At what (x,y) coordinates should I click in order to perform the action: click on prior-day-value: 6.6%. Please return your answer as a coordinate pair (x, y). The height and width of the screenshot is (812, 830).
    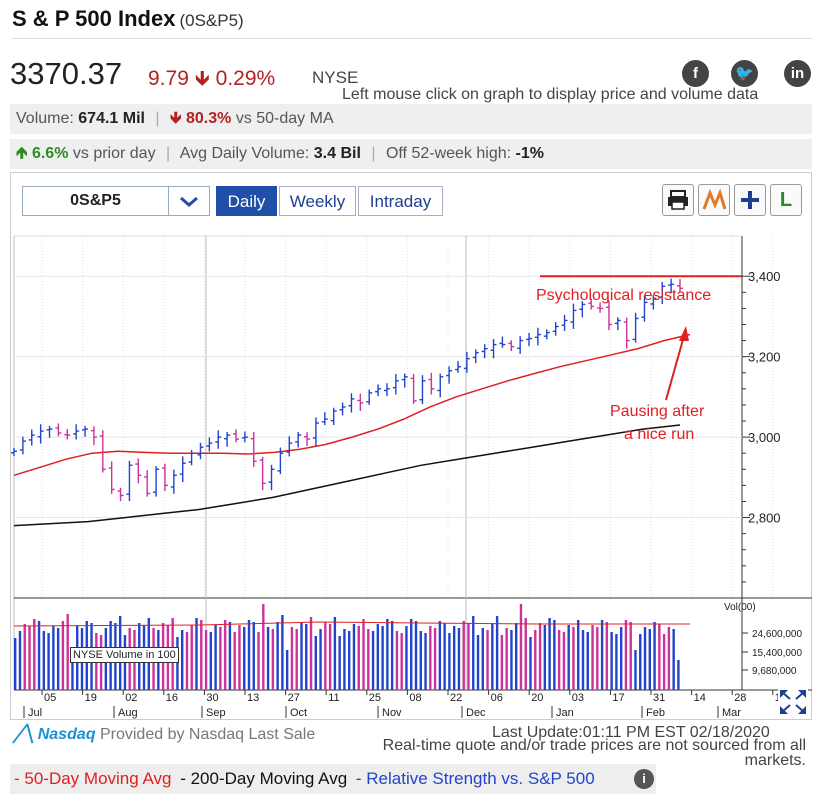
    Looking at the image, I should click on (50, 153).